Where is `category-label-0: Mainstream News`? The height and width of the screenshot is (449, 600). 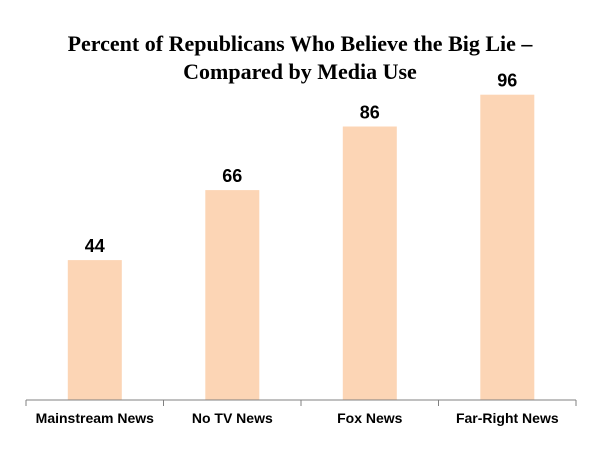
category-label-0: Mainstream News is located at coordinates (95, 418).